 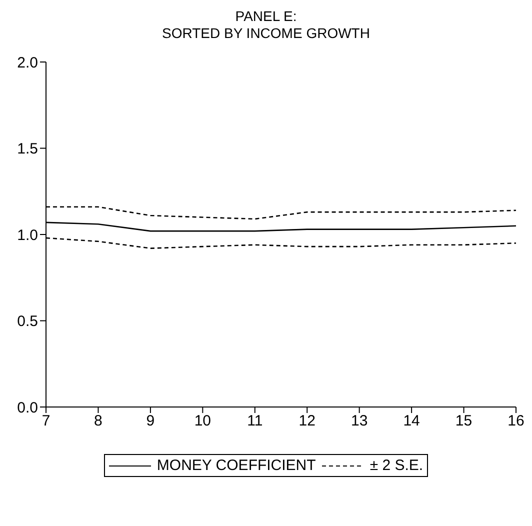 I want to click on x-tick-label: 7, so click(x=46, y=421).